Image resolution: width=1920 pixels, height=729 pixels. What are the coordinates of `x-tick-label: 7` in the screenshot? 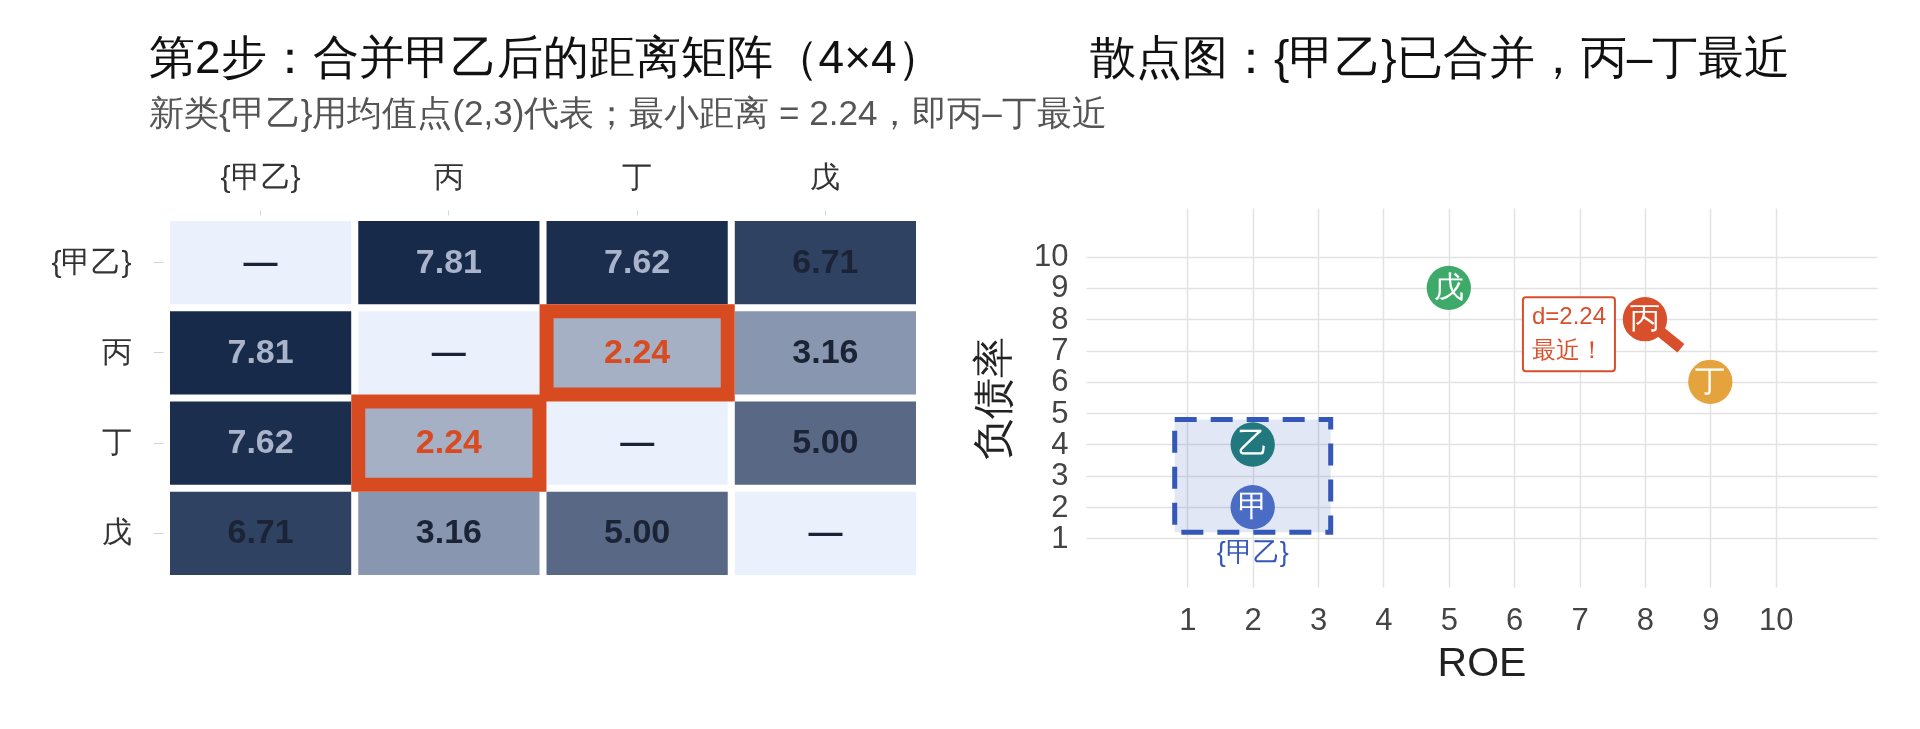 It's located at (1580, 619).